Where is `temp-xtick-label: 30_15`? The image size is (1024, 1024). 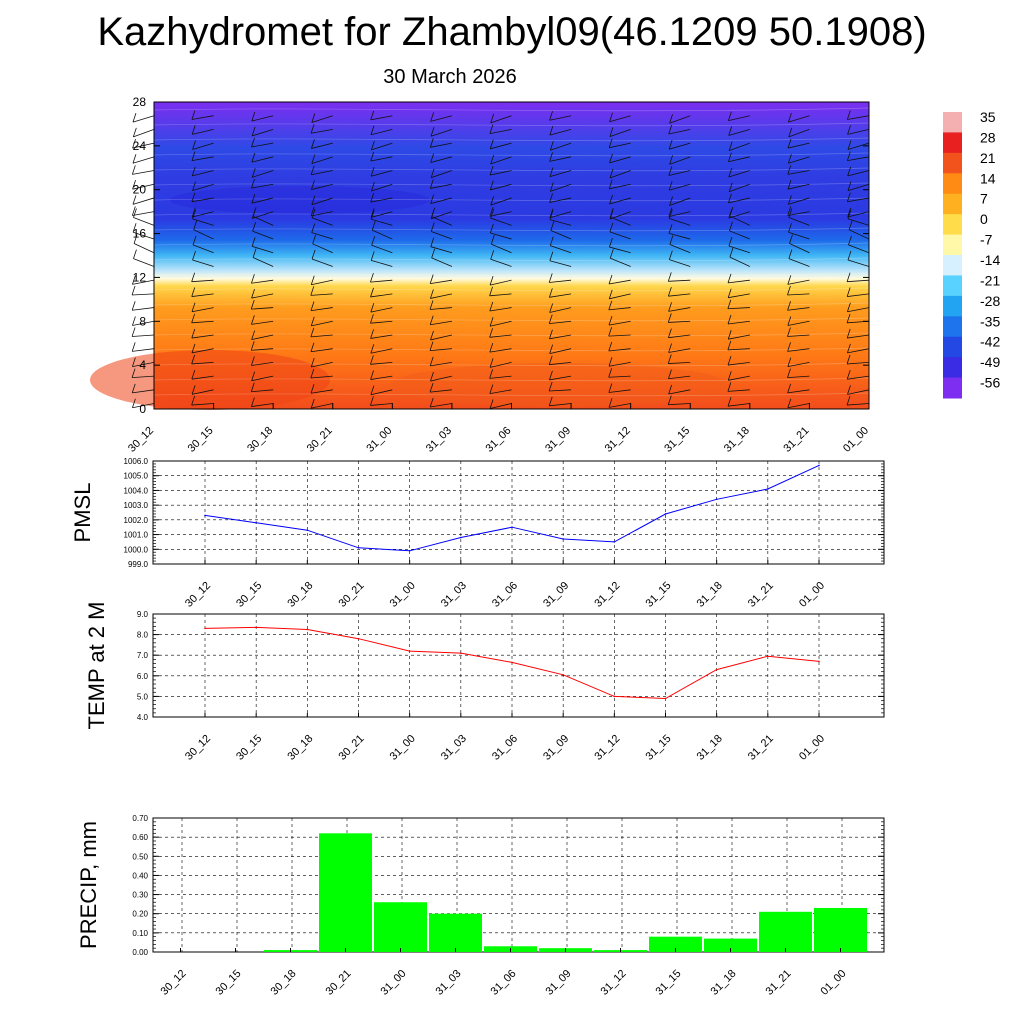 temp-xtick-label: 30_15 is located at coordinates (249, 748).